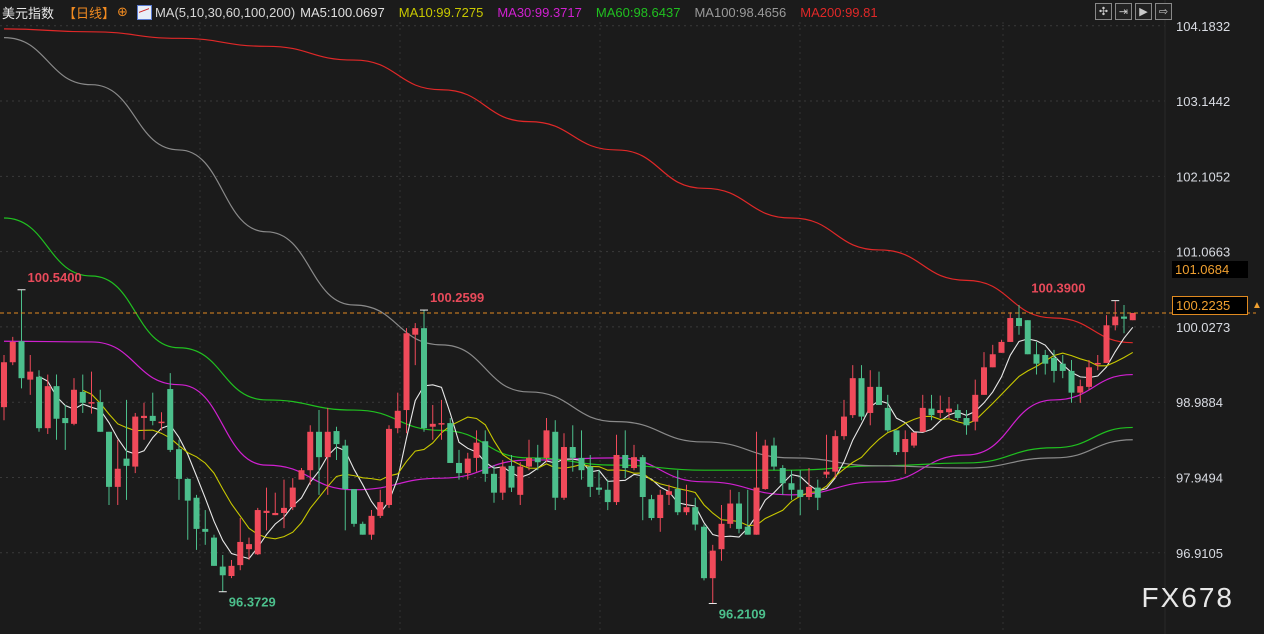 The width and height of the screenshot is (1264, 634). I want to click on crosshair-icon: ✣, so click(1103, 11).